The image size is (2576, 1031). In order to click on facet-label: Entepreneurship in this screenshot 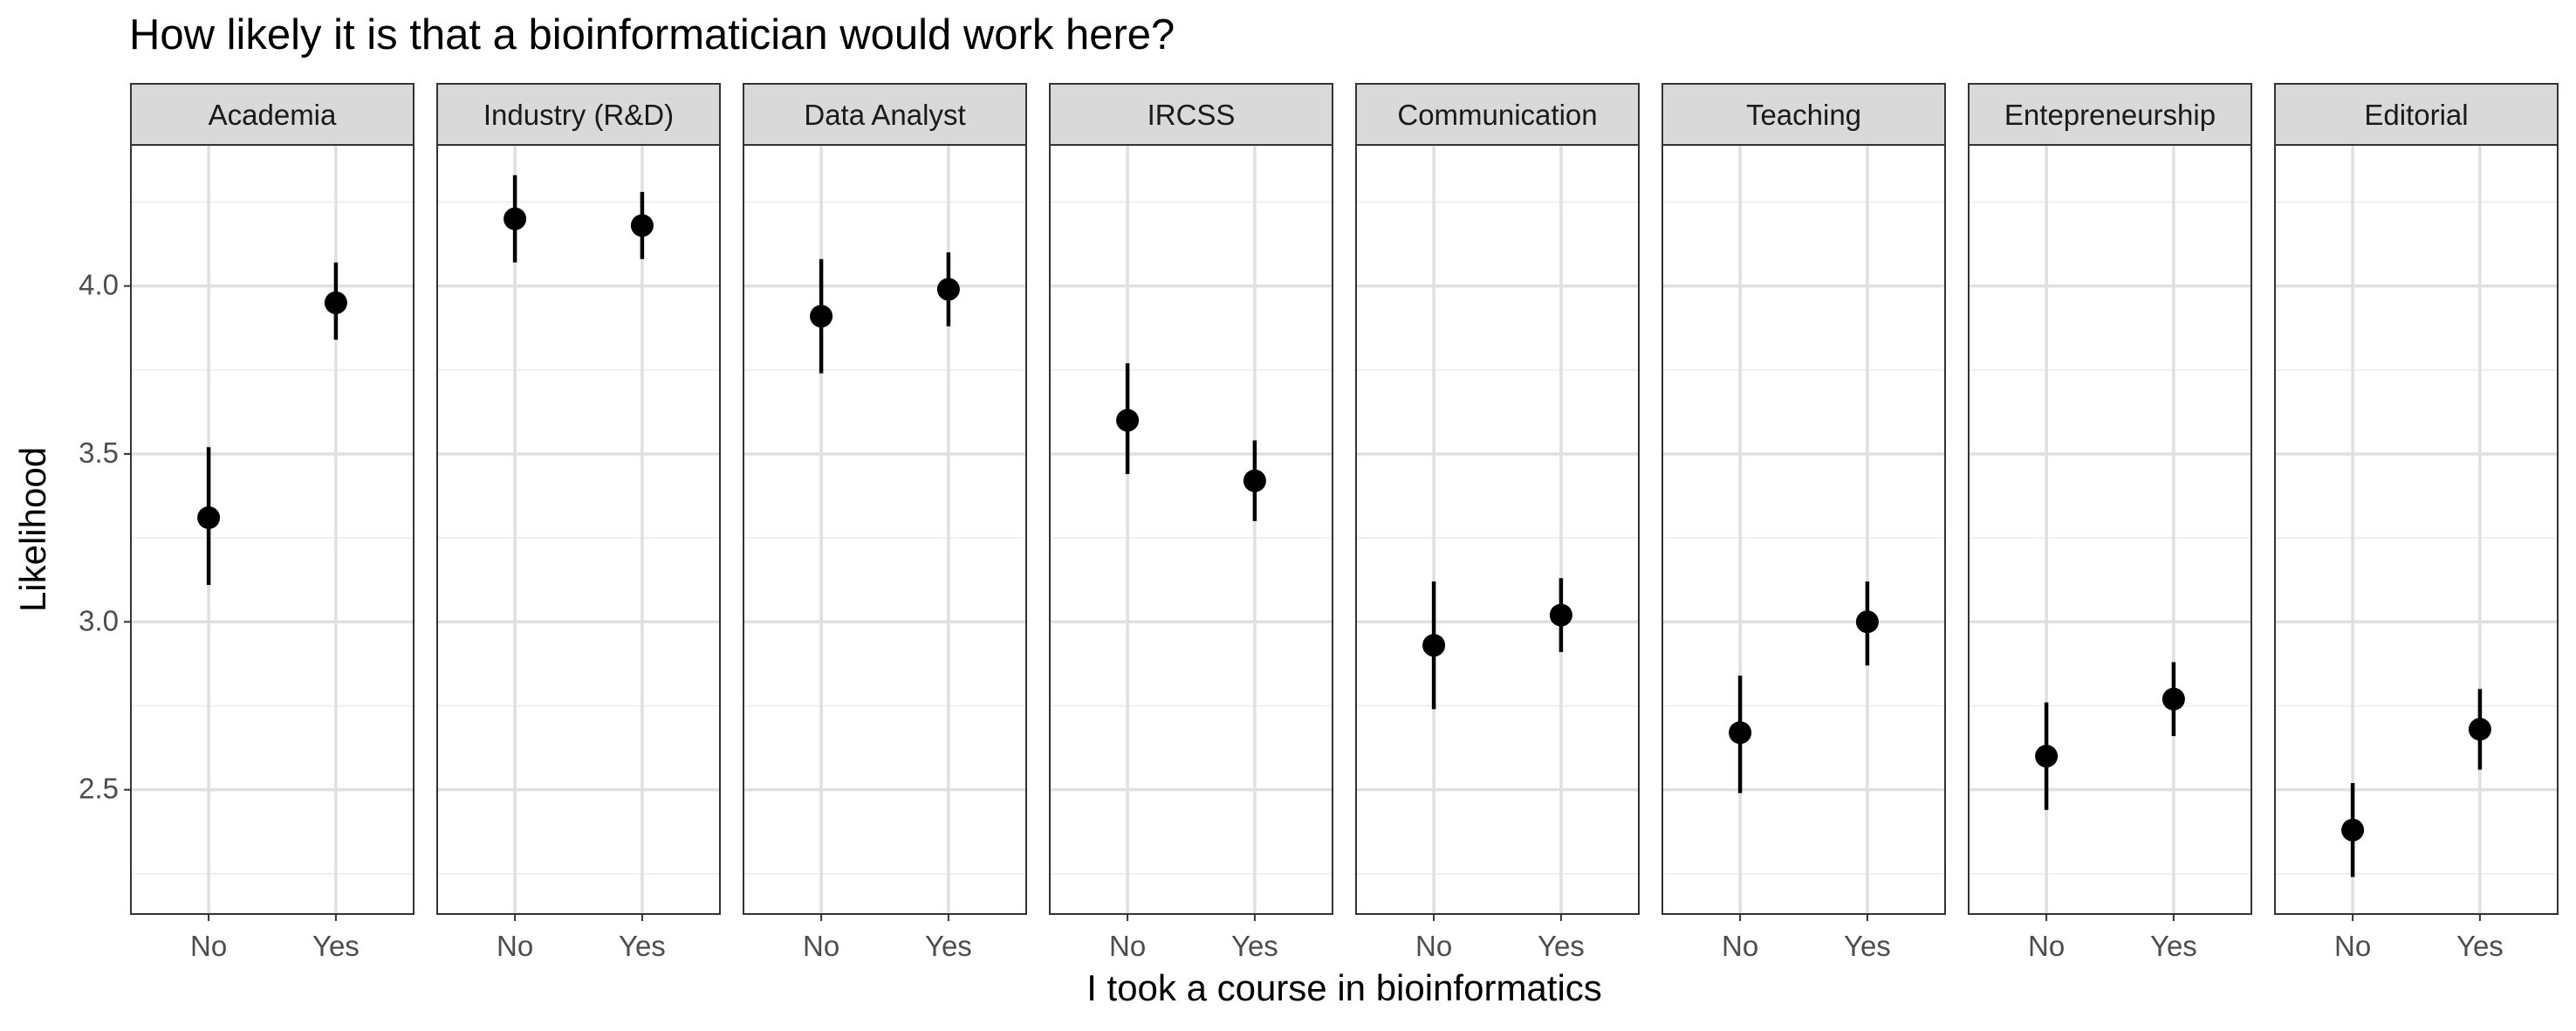, I will do `click(2110, 115)`.